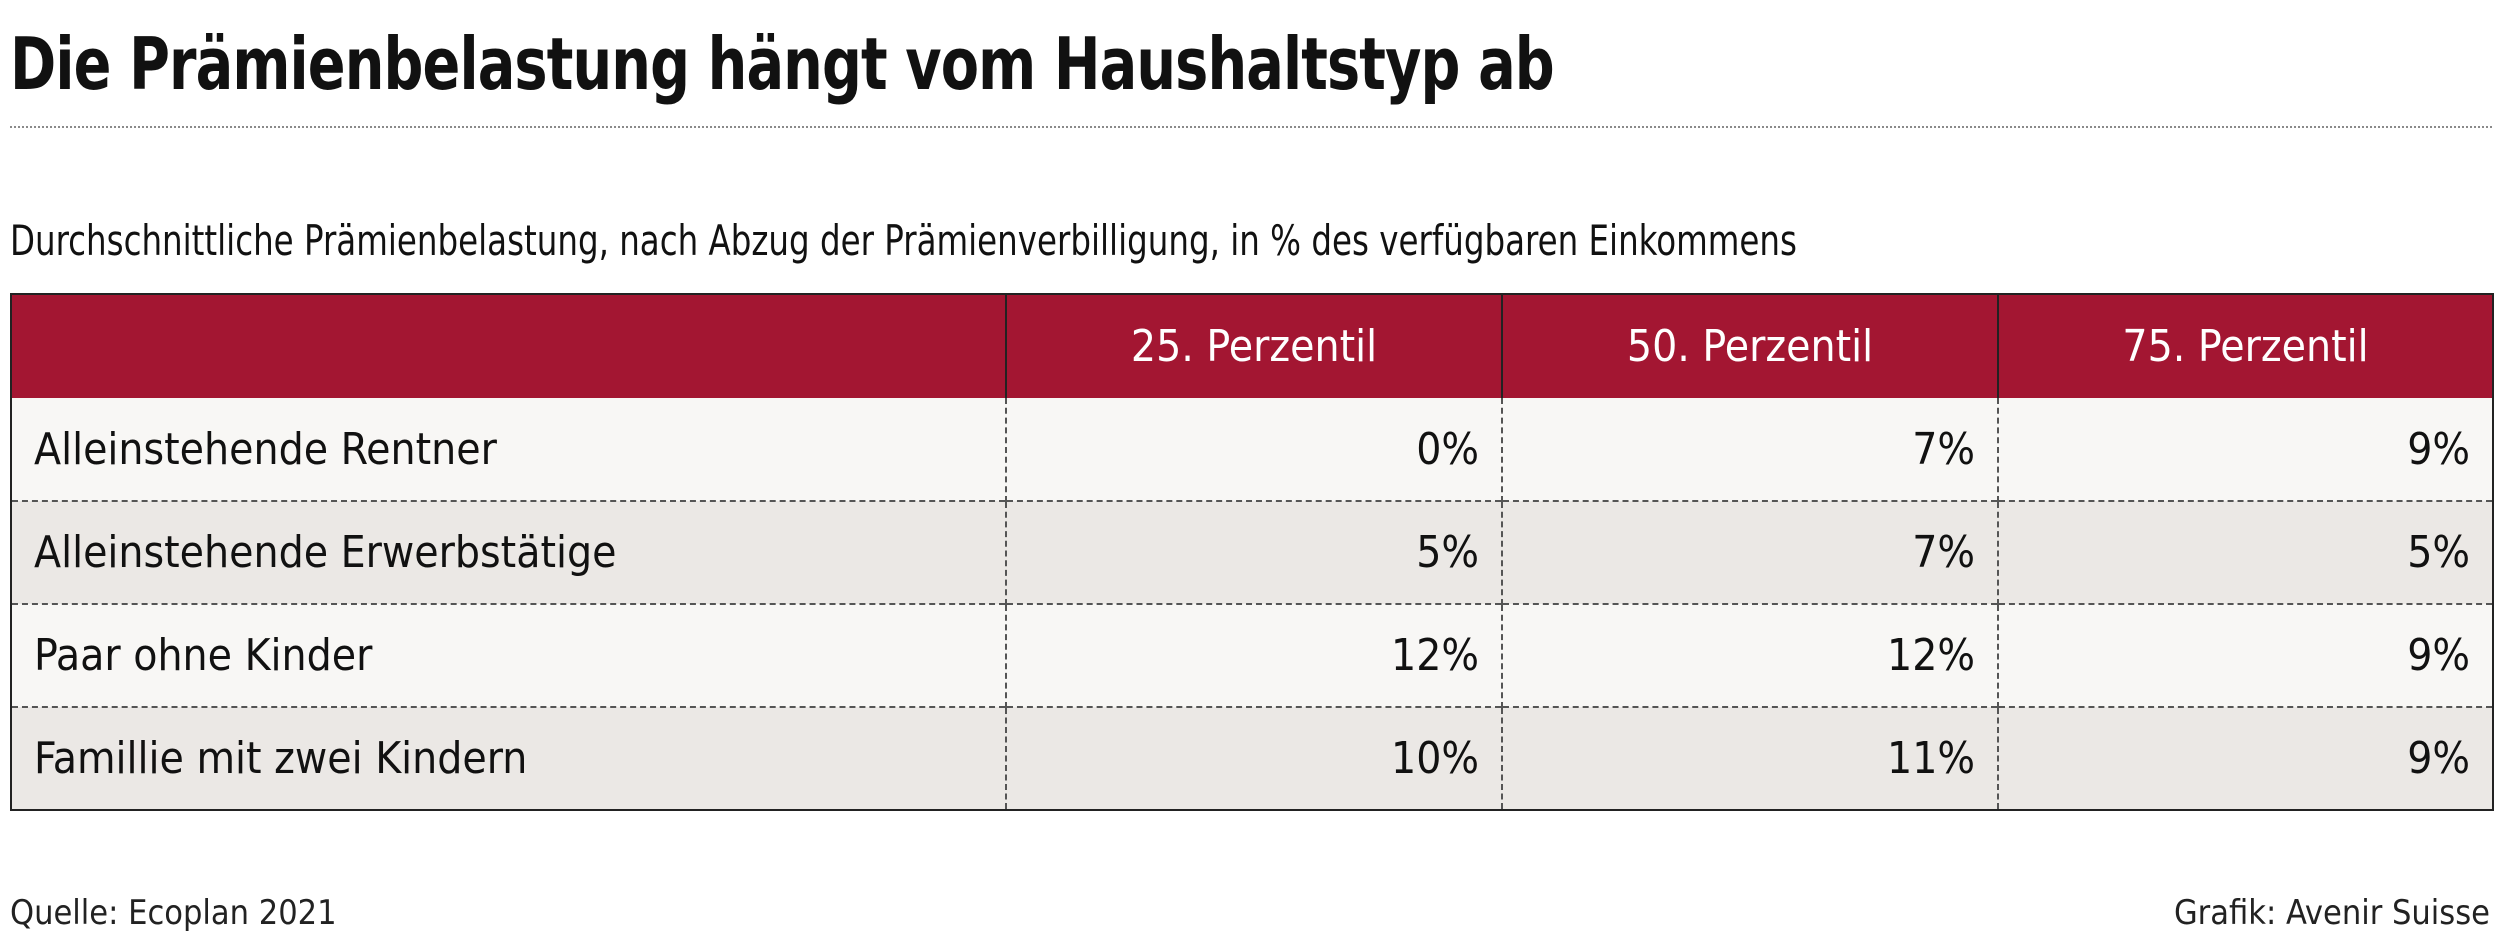 The width and height of the screenshot is (2500, 938). I want to click on title-divider, so click(1251, 127).